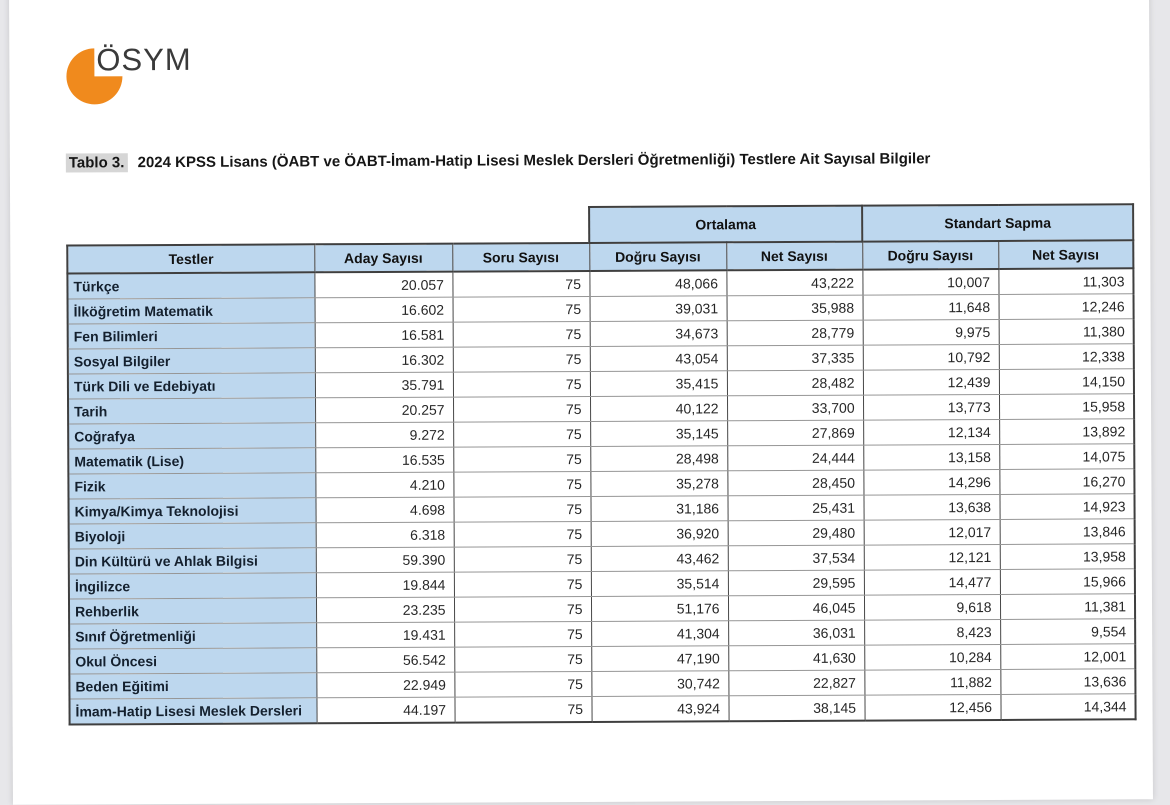 The image size is (1170, 805). What do you see at coordinates (1067, 431) in the screenshot?
I see `value-cell: 13,892` at bounding box center [1067, 431].